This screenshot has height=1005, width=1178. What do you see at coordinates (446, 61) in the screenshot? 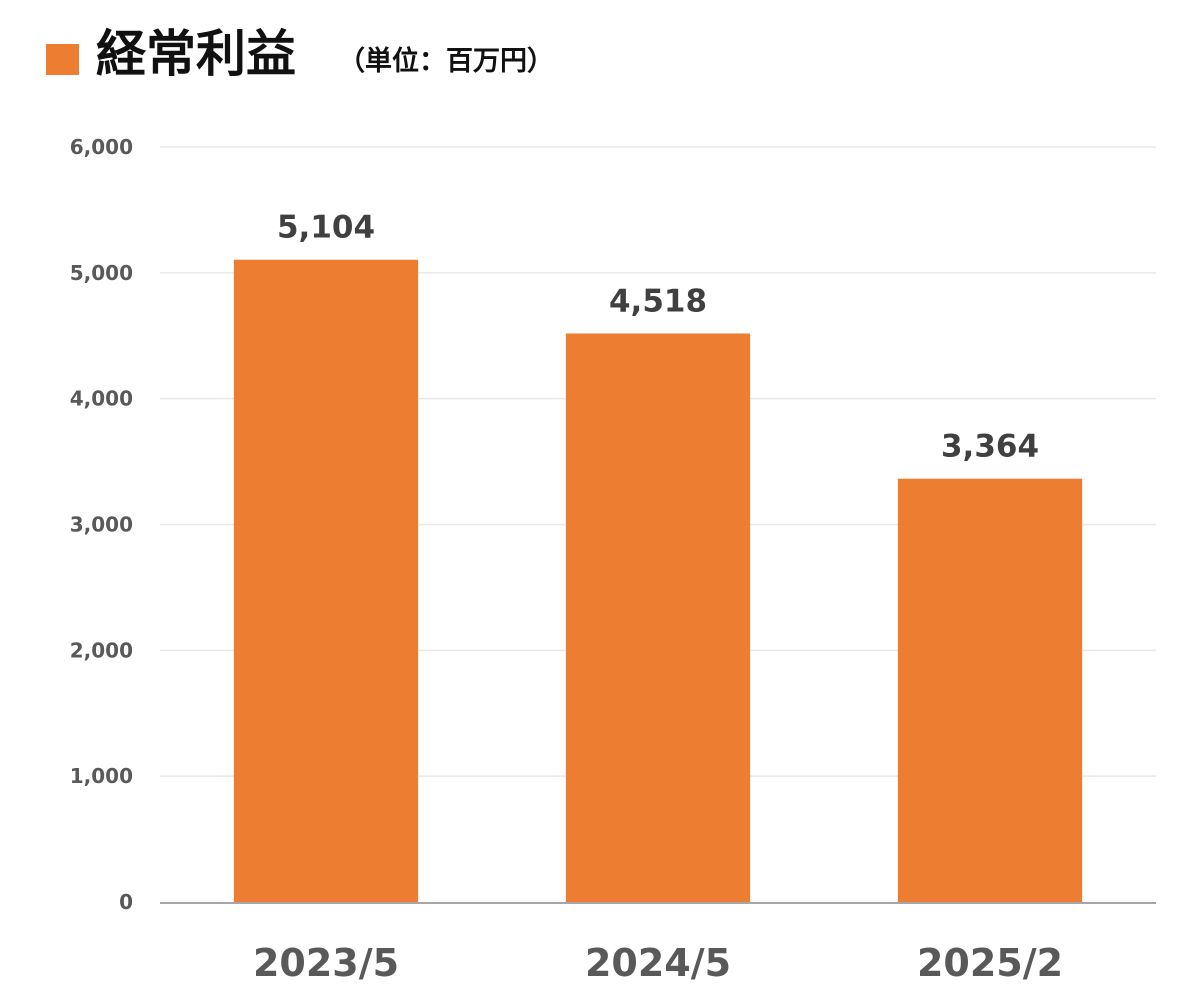
I see `chart-unit-label: （単位：百万円）` at bounding box center [446, 61].